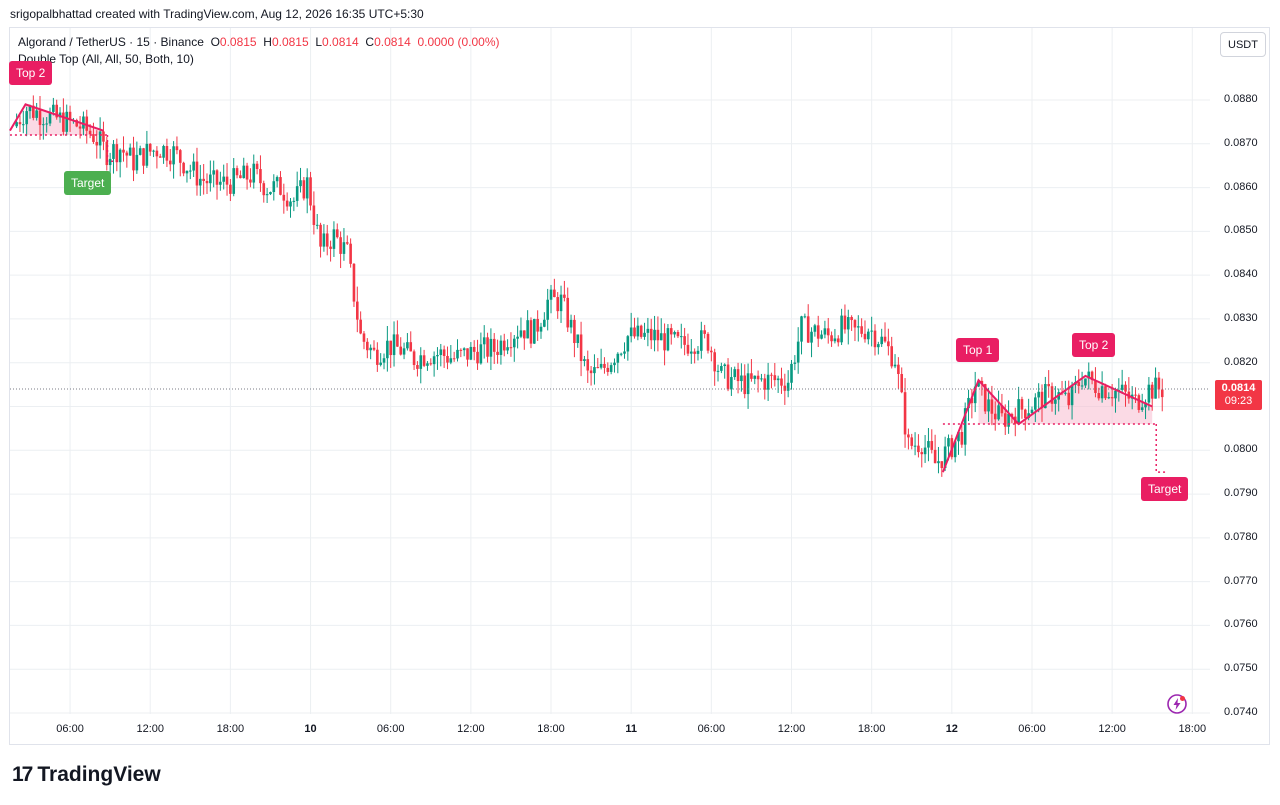  Describe the element at coordinates (111, 42) in the screenshot. I see `symbol-title: Algorand / TetherUS · 15 · Binance` at that location.